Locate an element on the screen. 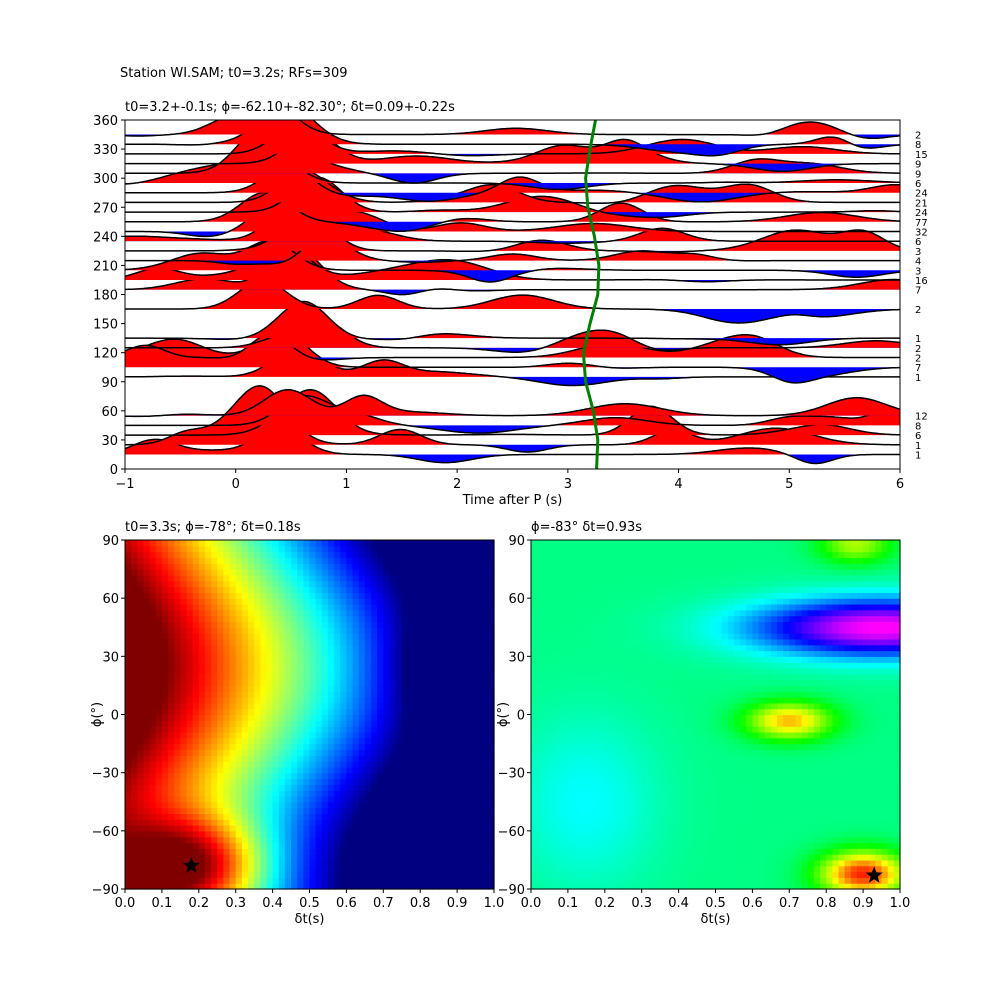  y-tick-label: 210 is located at coordinates (105, 266).